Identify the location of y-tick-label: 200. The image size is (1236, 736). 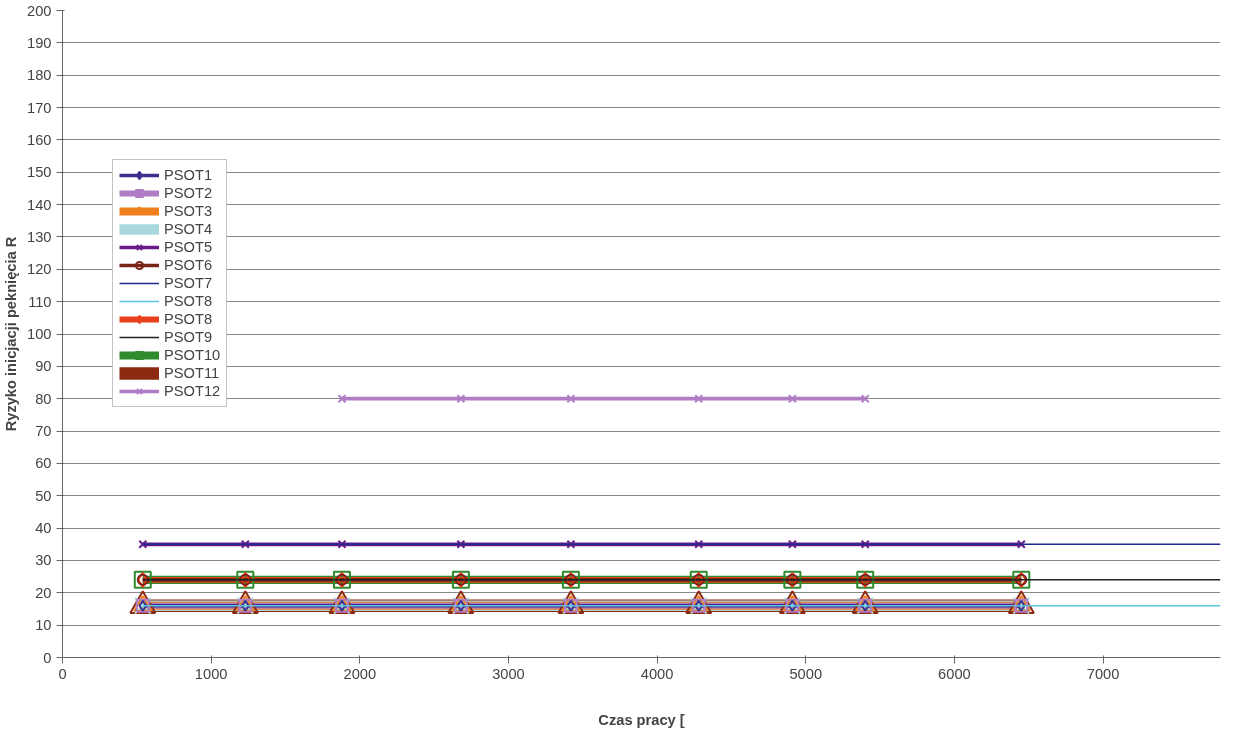
(39, 10).